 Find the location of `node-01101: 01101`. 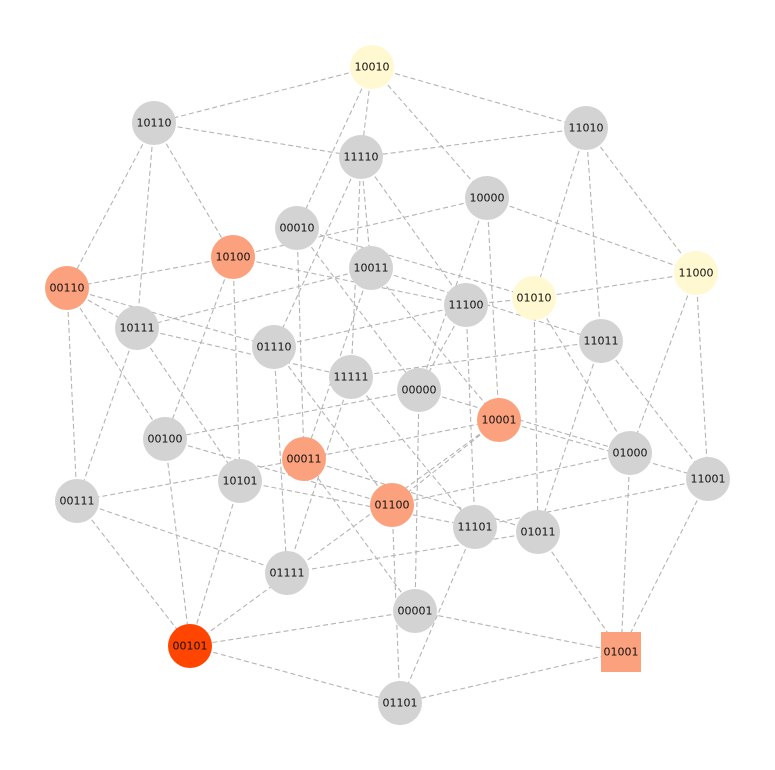

node-01101: 01101 is located at coordinates (400, 703).